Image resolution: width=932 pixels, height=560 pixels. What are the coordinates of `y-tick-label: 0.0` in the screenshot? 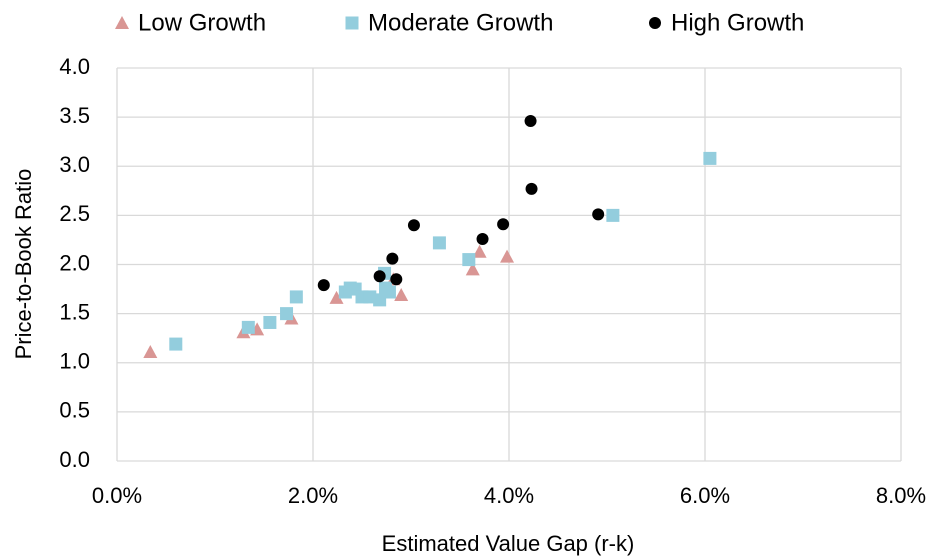 It's located at (74, 459).